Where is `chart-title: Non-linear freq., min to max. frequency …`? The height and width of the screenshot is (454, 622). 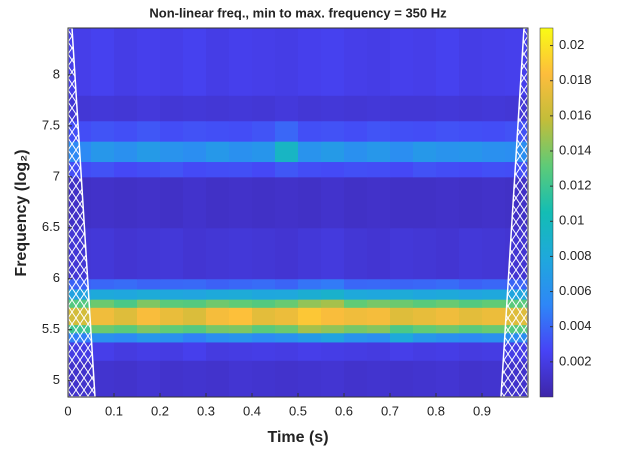 chart-title: Non-linear freq., min to max. frequency … is located at coordinates (298, 12).